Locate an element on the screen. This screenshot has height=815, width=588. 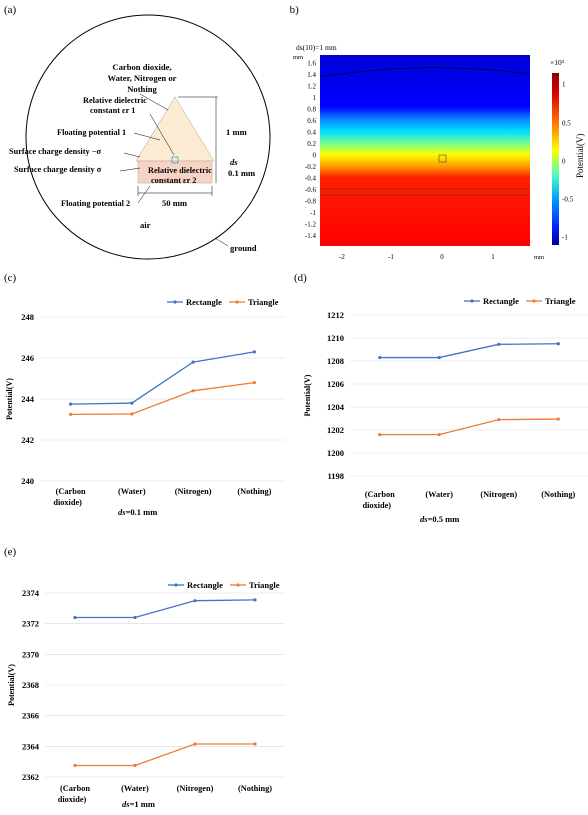
field-y-tick: 0.6 is located at coordinates (311, 121).